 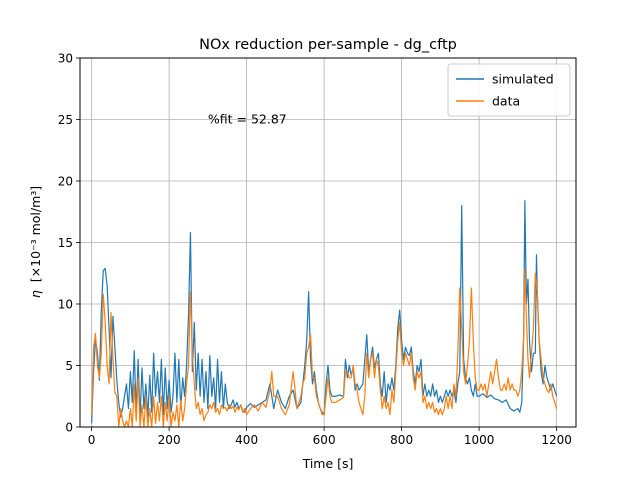 What do you see at coordinates (69, 366) in the screenshot?
I see `y-tick-label-1: 5` at bounding box center [69, 366].